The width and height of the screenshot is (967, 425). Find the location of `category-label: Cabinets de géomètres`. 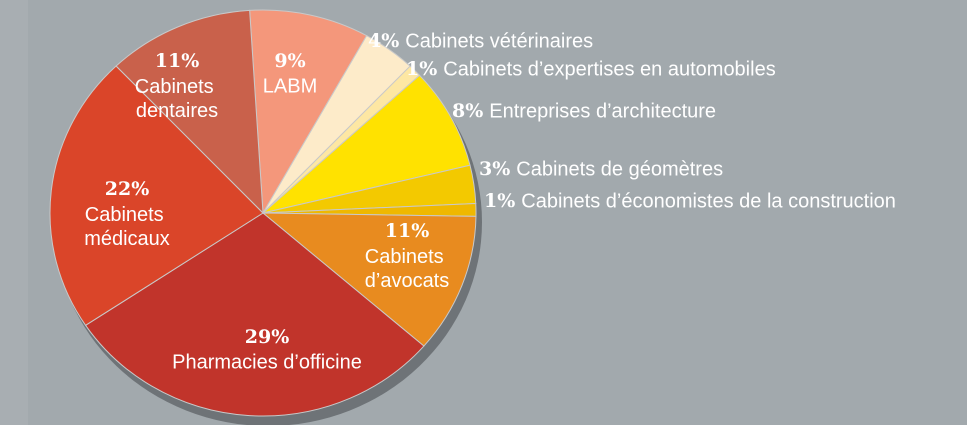

category-label: Cabinets de géomètres is located at coordinates (619, 169).